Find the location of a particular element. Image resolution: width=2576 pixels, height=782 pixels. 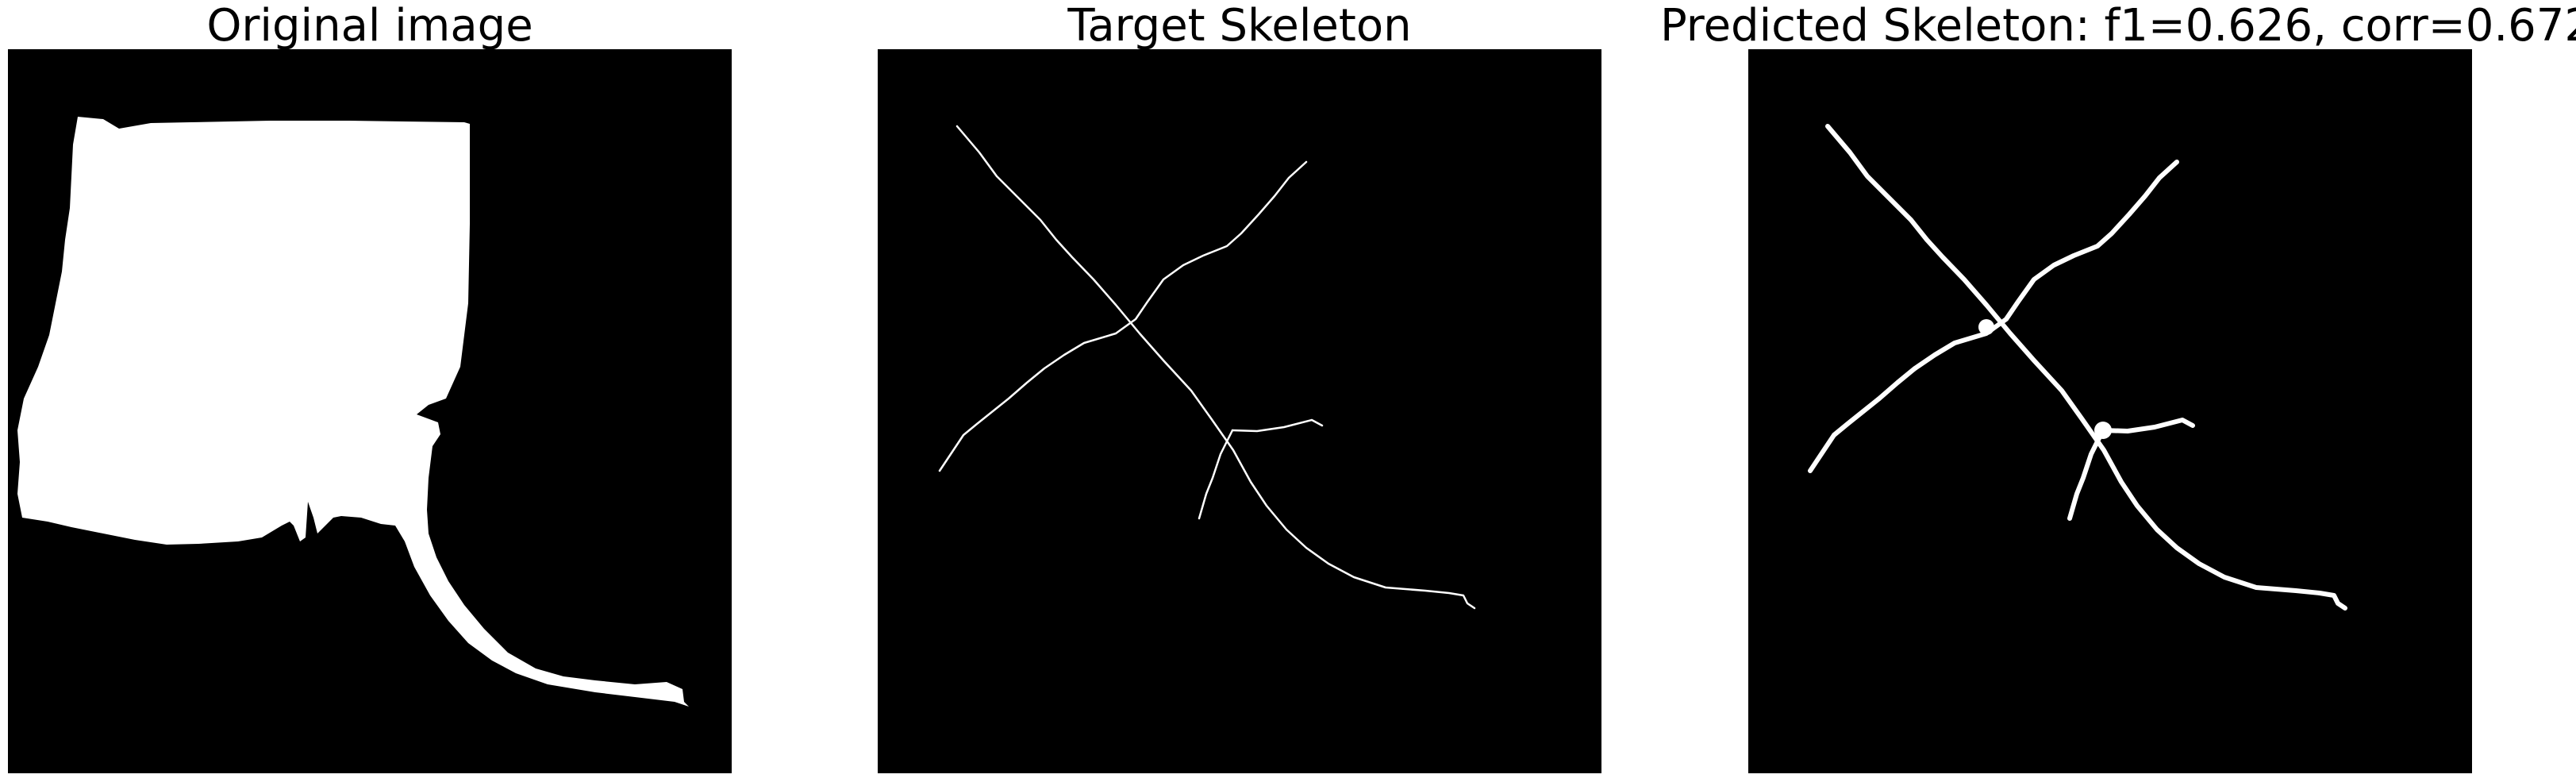

target-skeleton-image is located at coordinates (1207, 367).